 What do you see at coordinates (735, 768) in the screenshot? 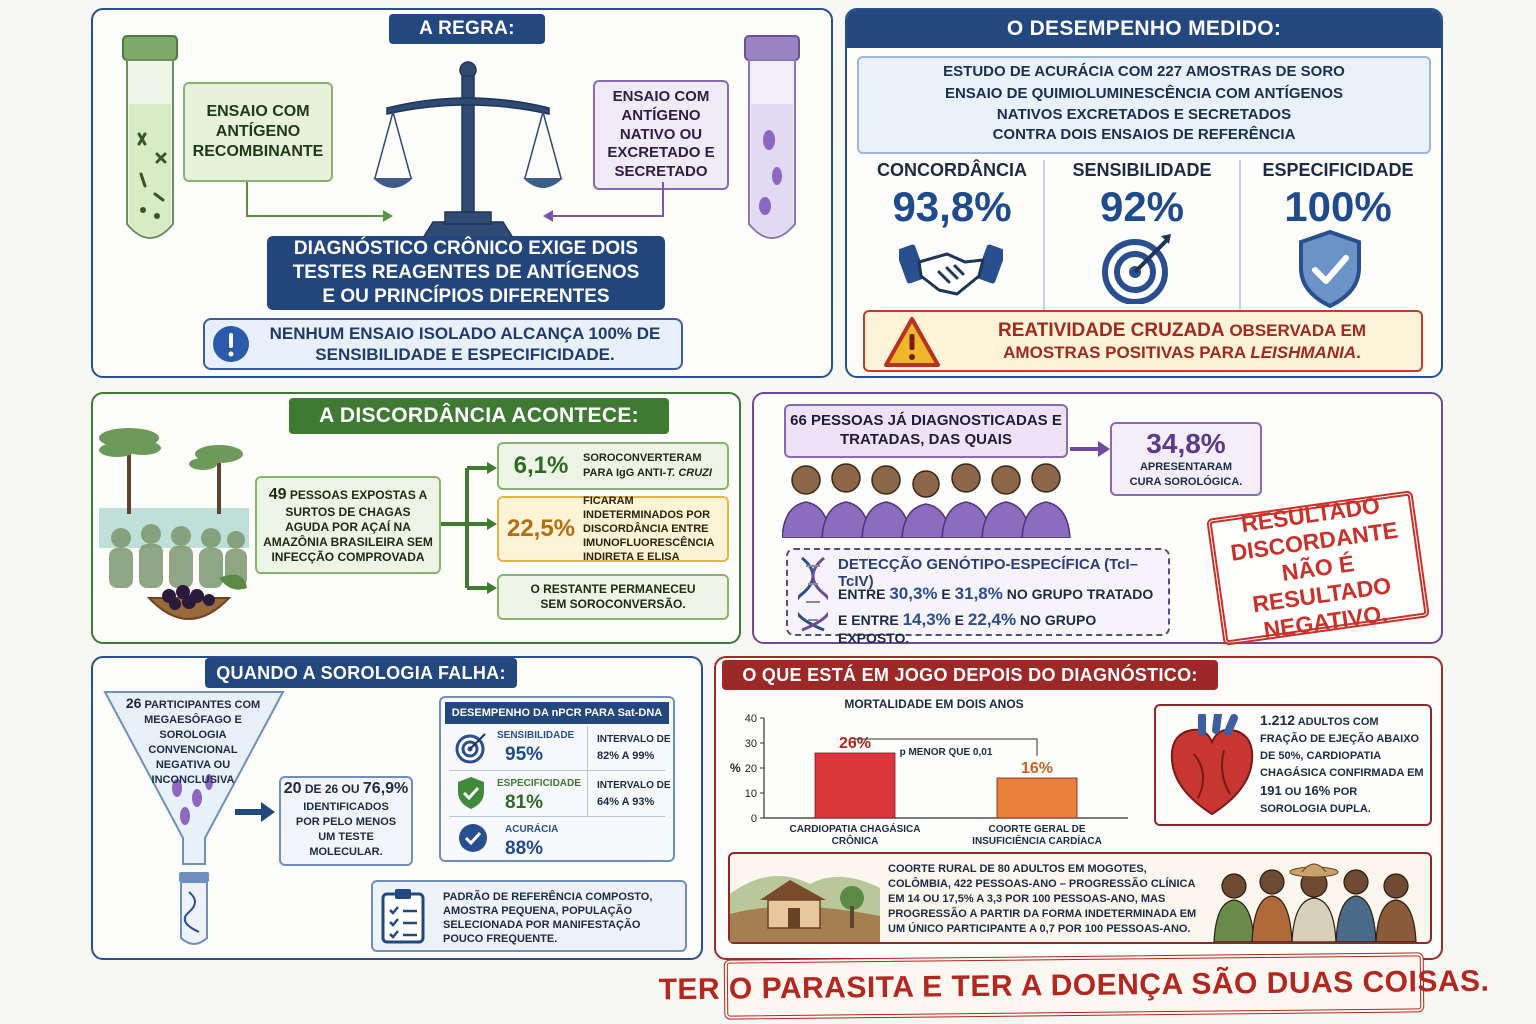
I see `y-axis-label: %` at bounding box center [735, 768].